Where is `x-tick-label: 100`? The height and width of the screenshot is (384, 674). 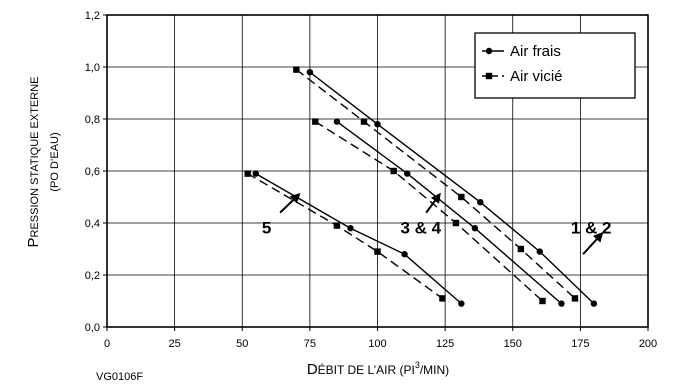 x-tick-label: 100 is located at coordinates (377, 344).